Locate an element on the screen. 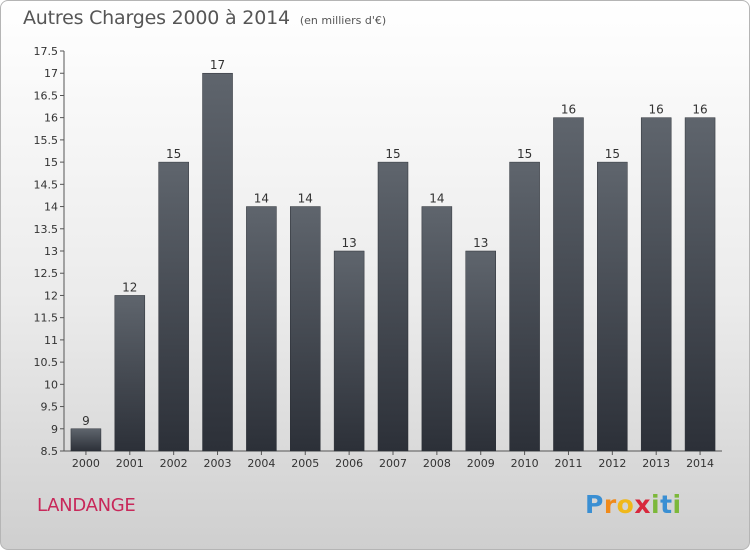  data-label: 9 is located at coordinates (86, 421).